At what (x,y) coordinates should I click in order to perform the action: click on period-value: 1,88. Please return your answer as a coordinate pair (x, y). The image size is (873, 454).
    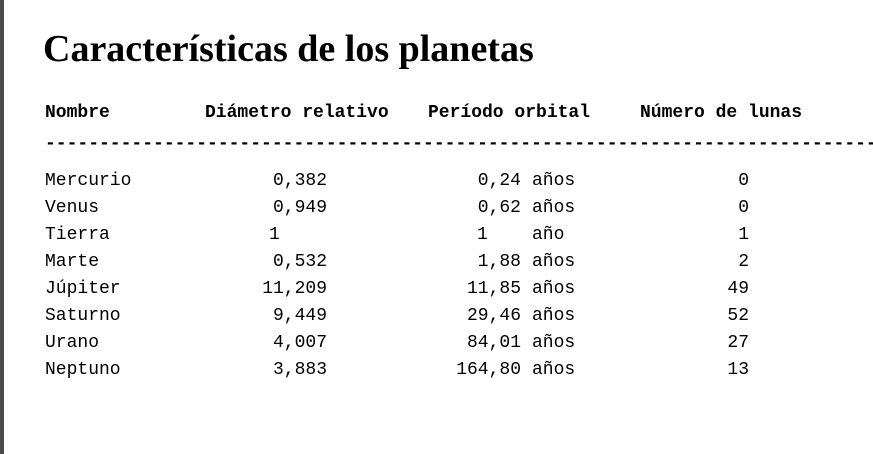
    Looking at the image, I should click on (499, 262).